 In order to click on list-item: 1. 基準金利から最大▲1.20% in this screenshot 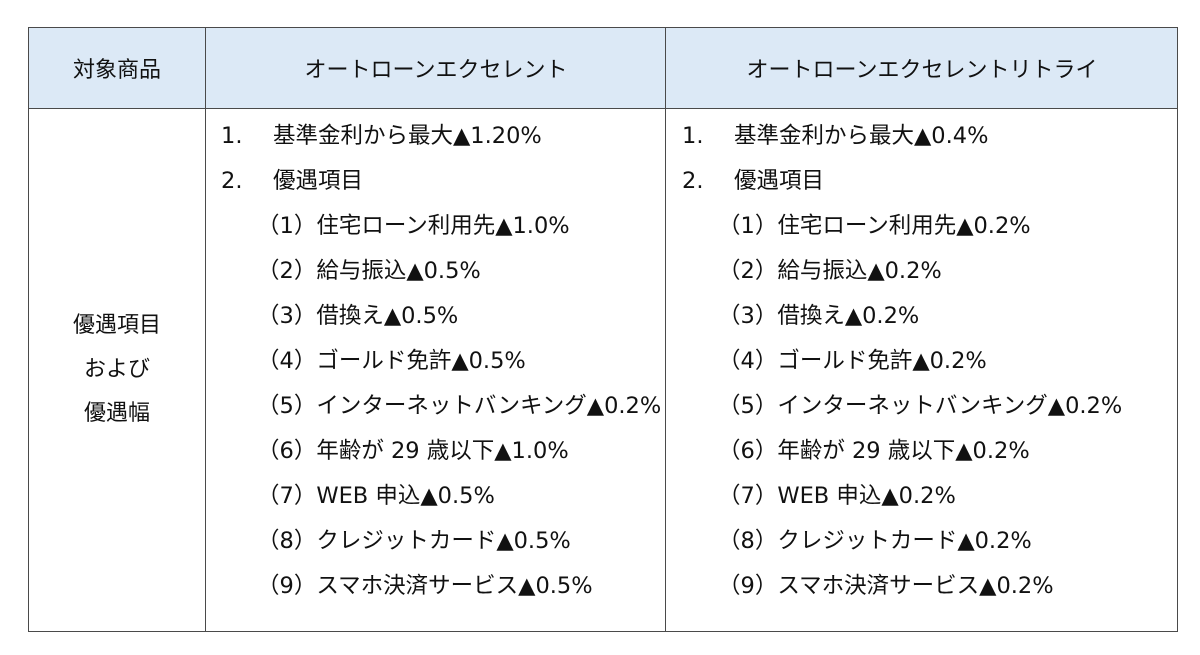, I will do `click(441, 136)`.